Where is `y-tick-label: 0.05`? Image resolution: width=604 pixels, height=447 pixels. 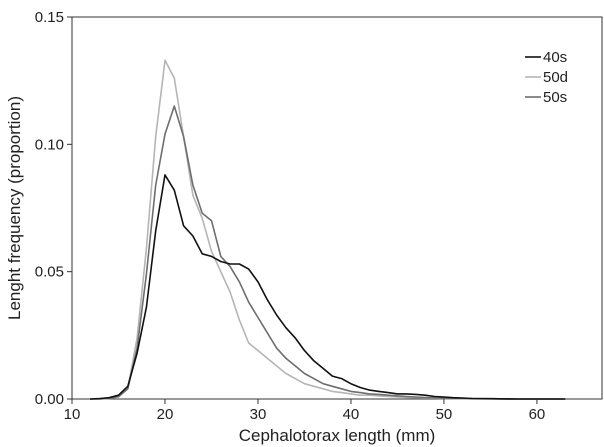
y-tick-label: 0.05 is located at coordinates (49, 272).